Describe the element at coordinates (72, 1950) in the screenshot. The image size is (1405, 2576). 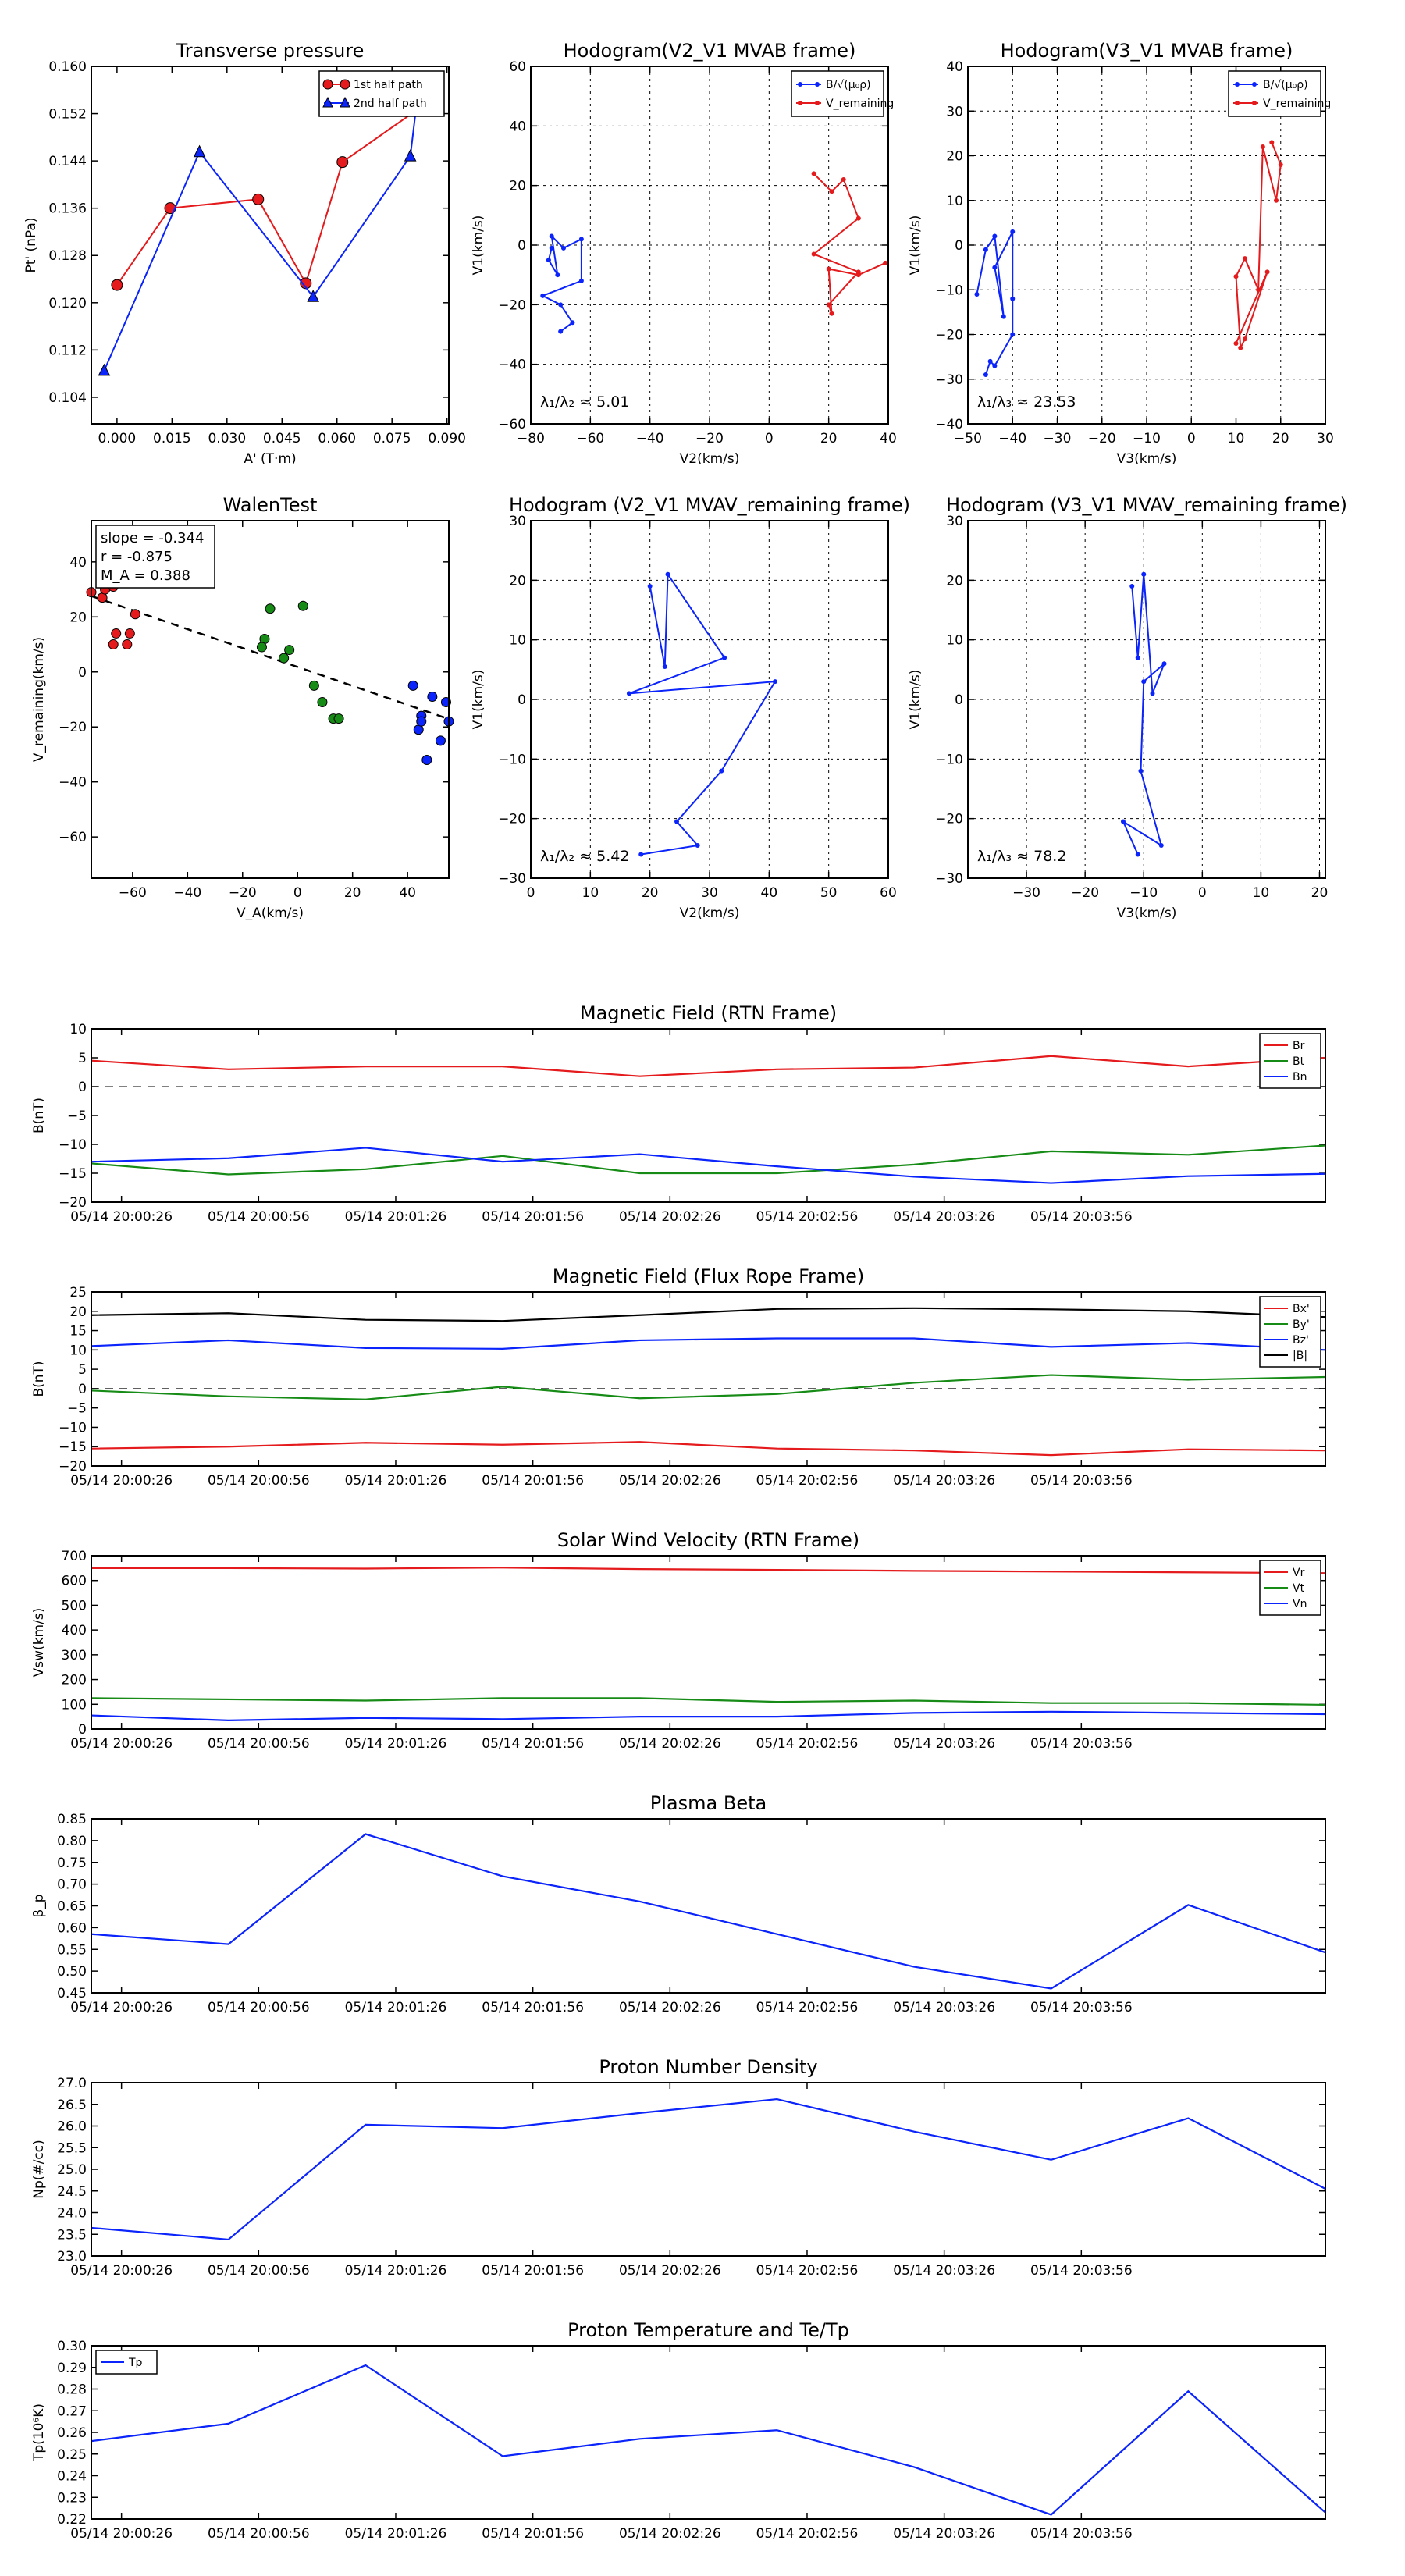
I see `y-tick-label: 0.55` at that location.